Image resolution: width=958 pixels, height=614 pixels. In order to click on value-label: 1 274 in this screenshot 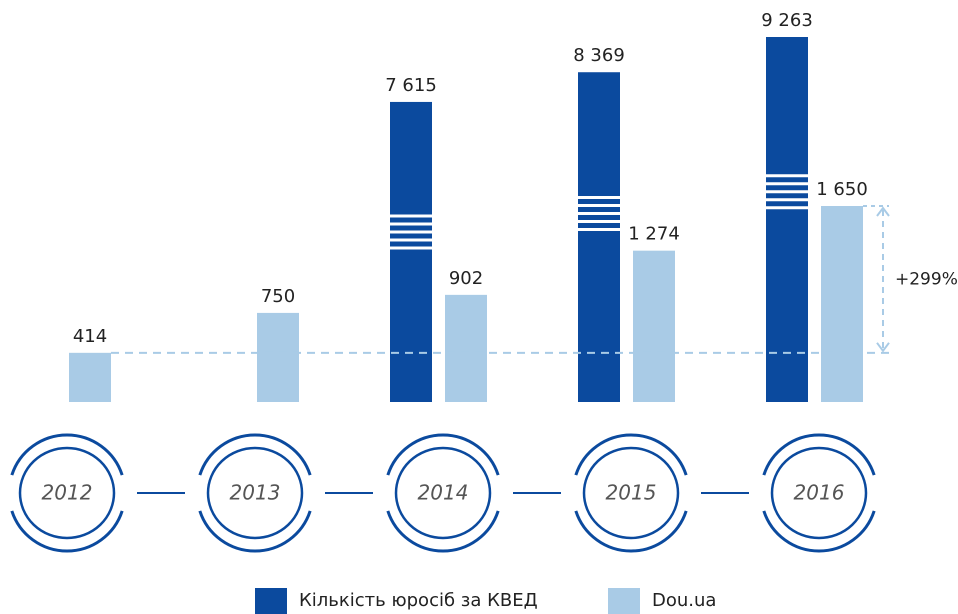, I will do `click(654, 234)`.